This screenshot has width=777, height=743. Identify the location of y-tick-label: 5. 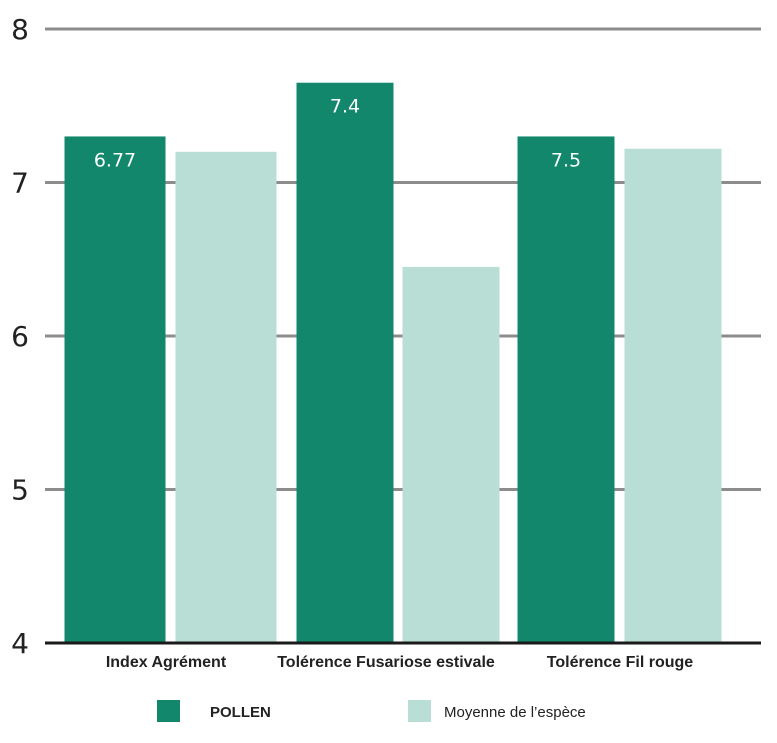
(20, 490).